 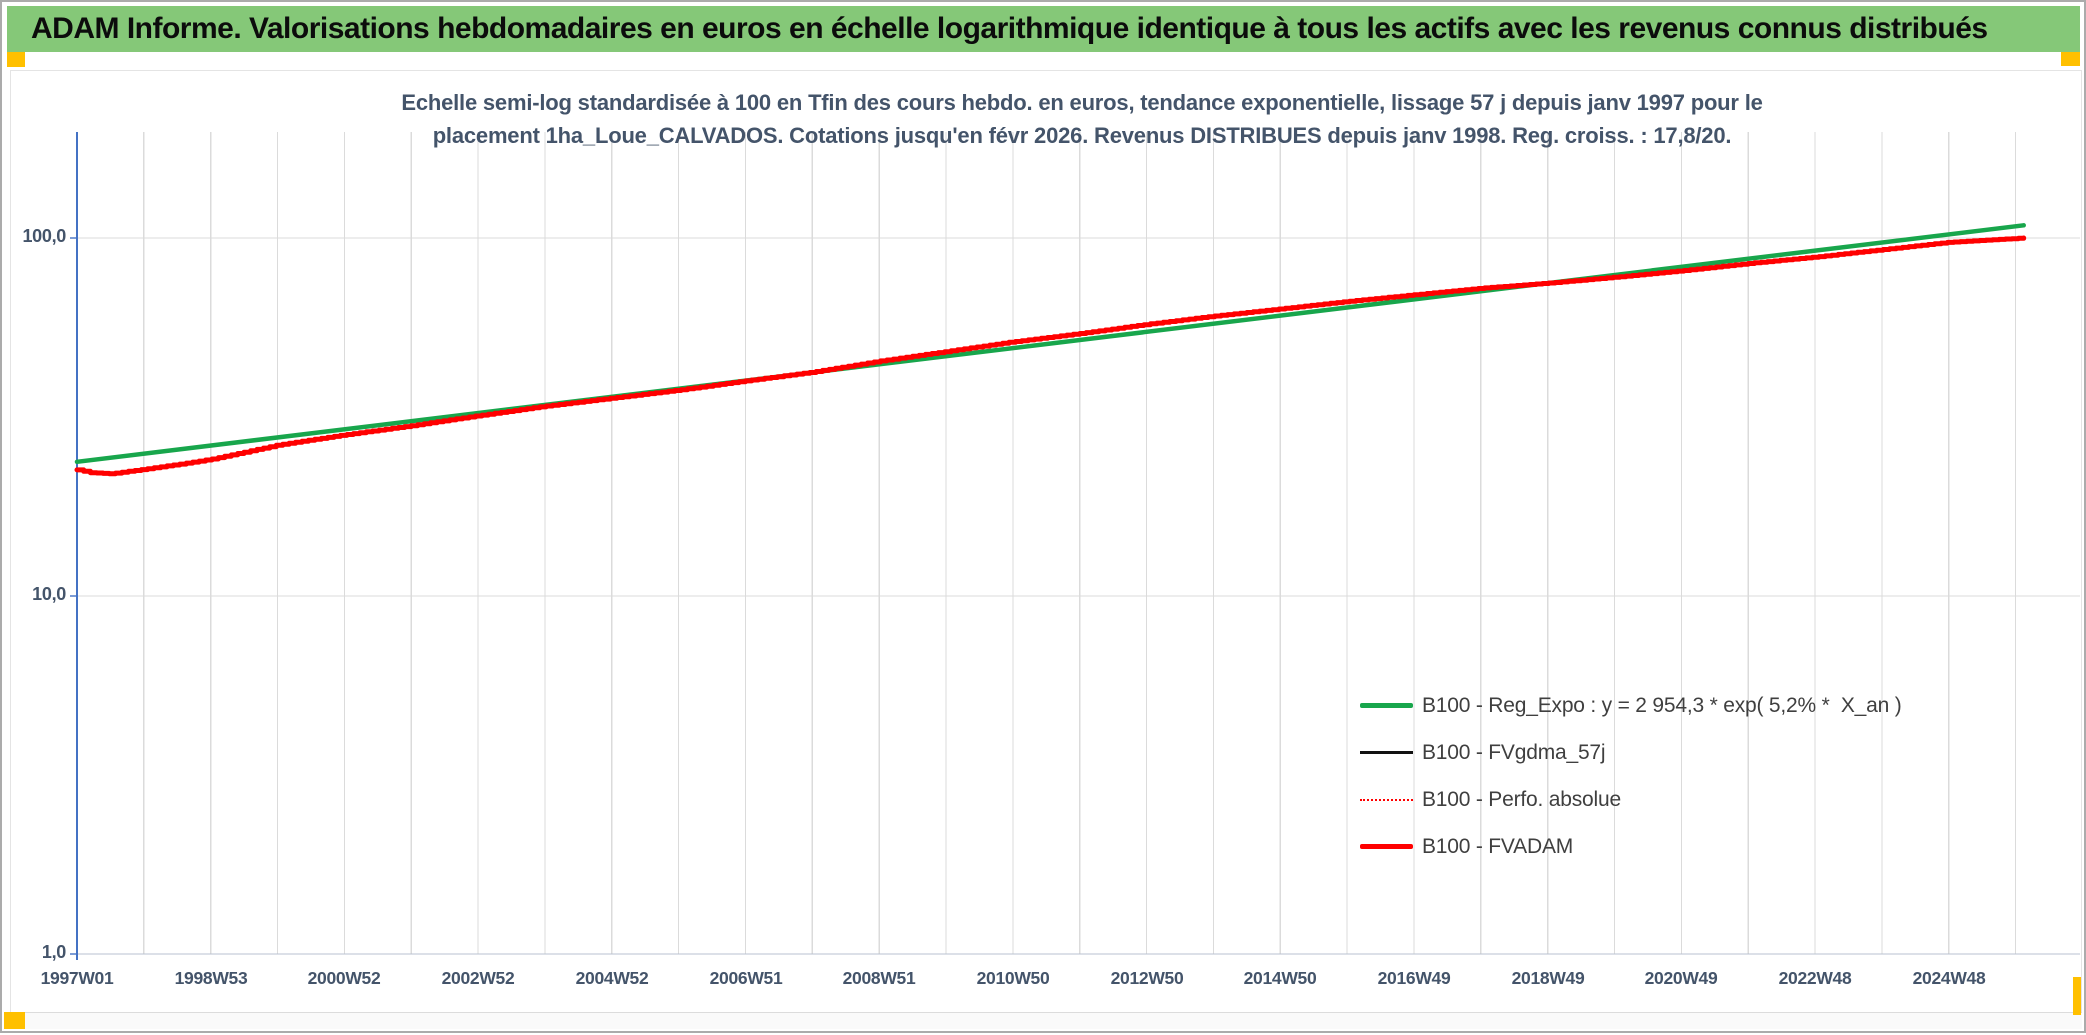 What do you see at coordinates (1013, 978) in the screenshot?
I see `x-axis-tick-label: 2010W50` at bounding box center [1013, 978].